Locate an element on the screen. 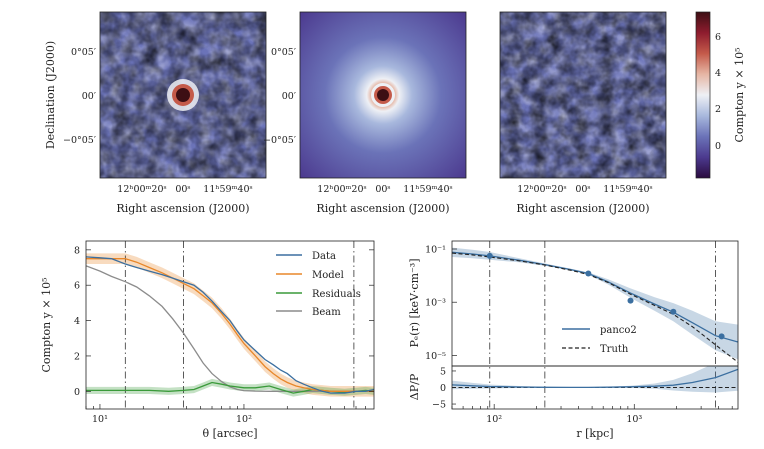 Image resolution: width=764 pixels, height=449 pixels. map-panel-model is located at coordinates (383, 95).